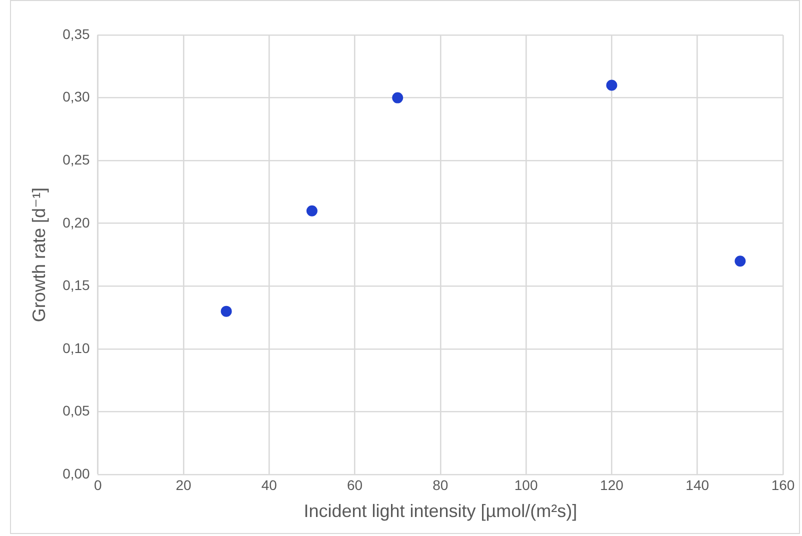 The image size is (802, 536). I want to click on x-tick-label: 100, so click(526, 484).